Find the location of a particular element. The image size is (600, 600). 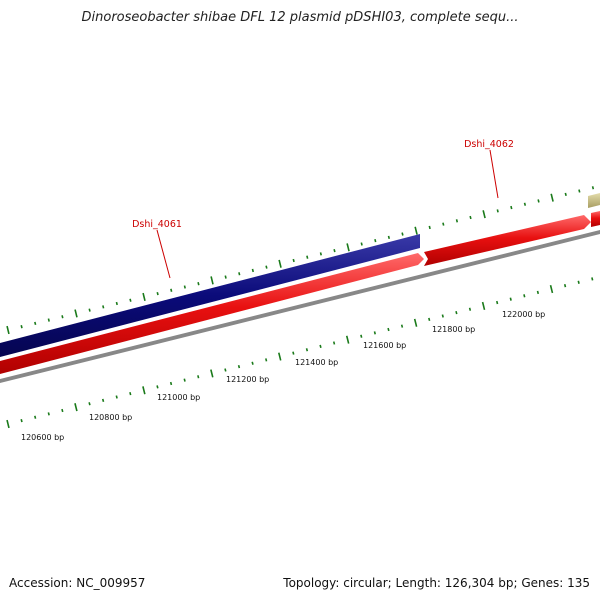

gene-label-dshi-4061: Dshi_4061 is located at coordinates (157, 224).